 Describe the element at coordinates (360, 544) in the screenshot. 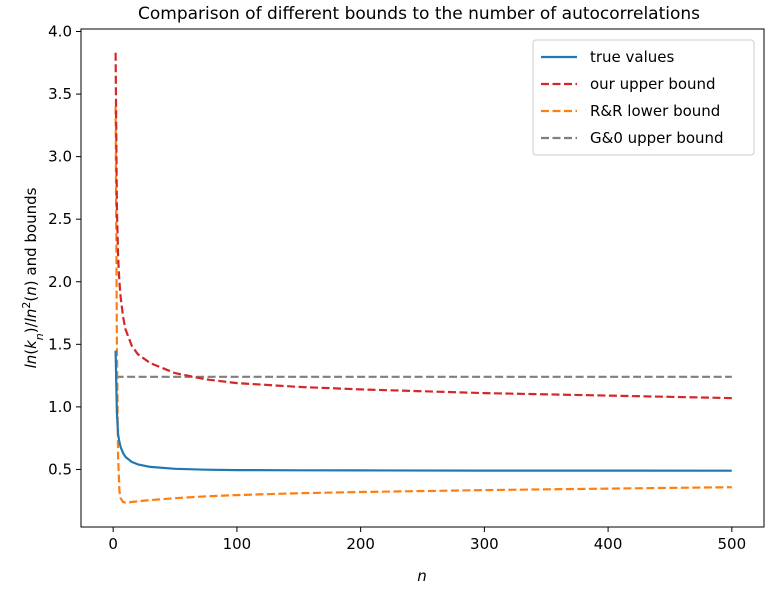

I see `x-tick-label: 200` at that location.